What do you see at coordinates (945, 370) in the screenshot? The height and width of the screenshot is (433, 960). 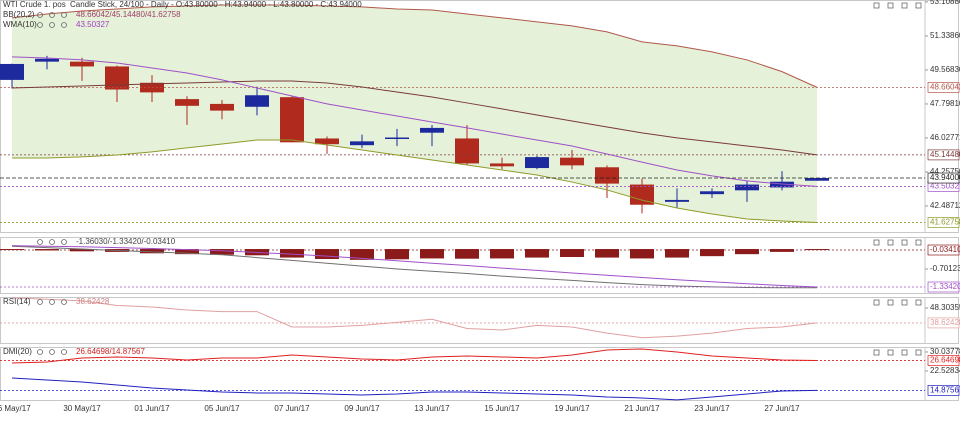 I see `y-tick-label: 22.52834` at bounding box center [945, 370].